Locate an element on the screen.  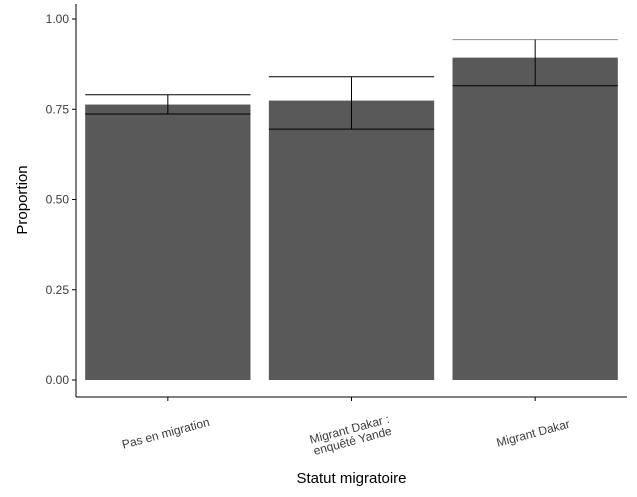
y-tick-label: 0.00 is located at coordinates (58, 380).